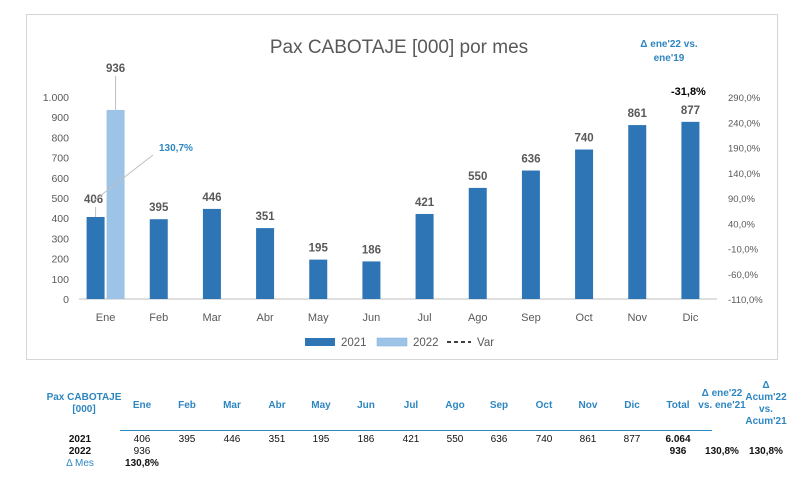 This screenshot has height=492, width=800. Describe the element at coordinates (159, 208) in the screenshot. I see `data-label-2021: 395` at that location.